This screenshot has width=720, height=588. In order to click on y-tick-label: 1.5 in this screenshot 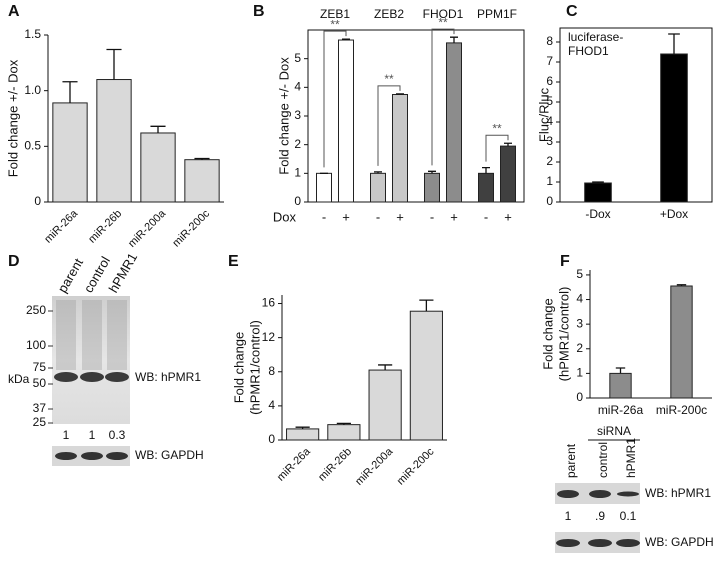, I will do `click(32, 34)`.